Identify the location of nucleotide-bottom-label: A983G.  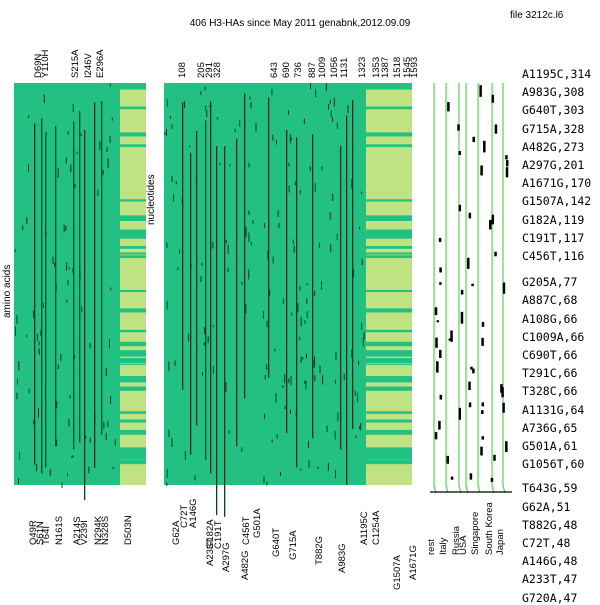
(342, 558).